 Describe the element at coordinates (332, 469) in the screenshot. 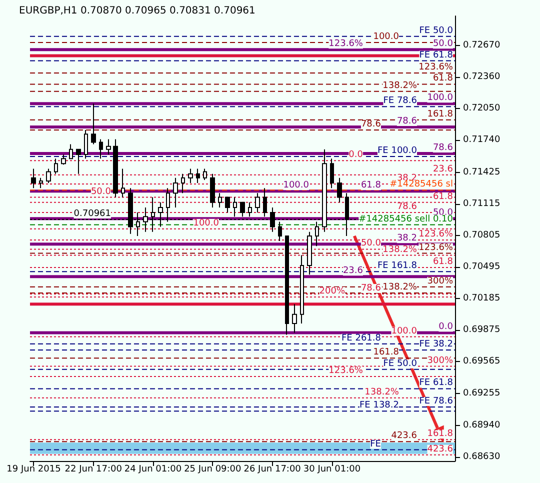

I see `x-tick-label: 30 Jun 01:00` at that location.